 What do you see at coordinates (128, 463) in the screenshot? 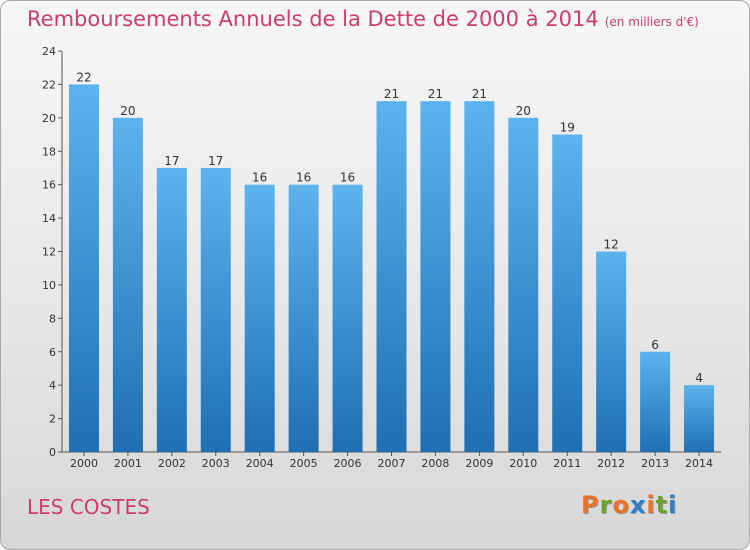
I see `x-tick-label: 2001` at bounding box center [128, 463].